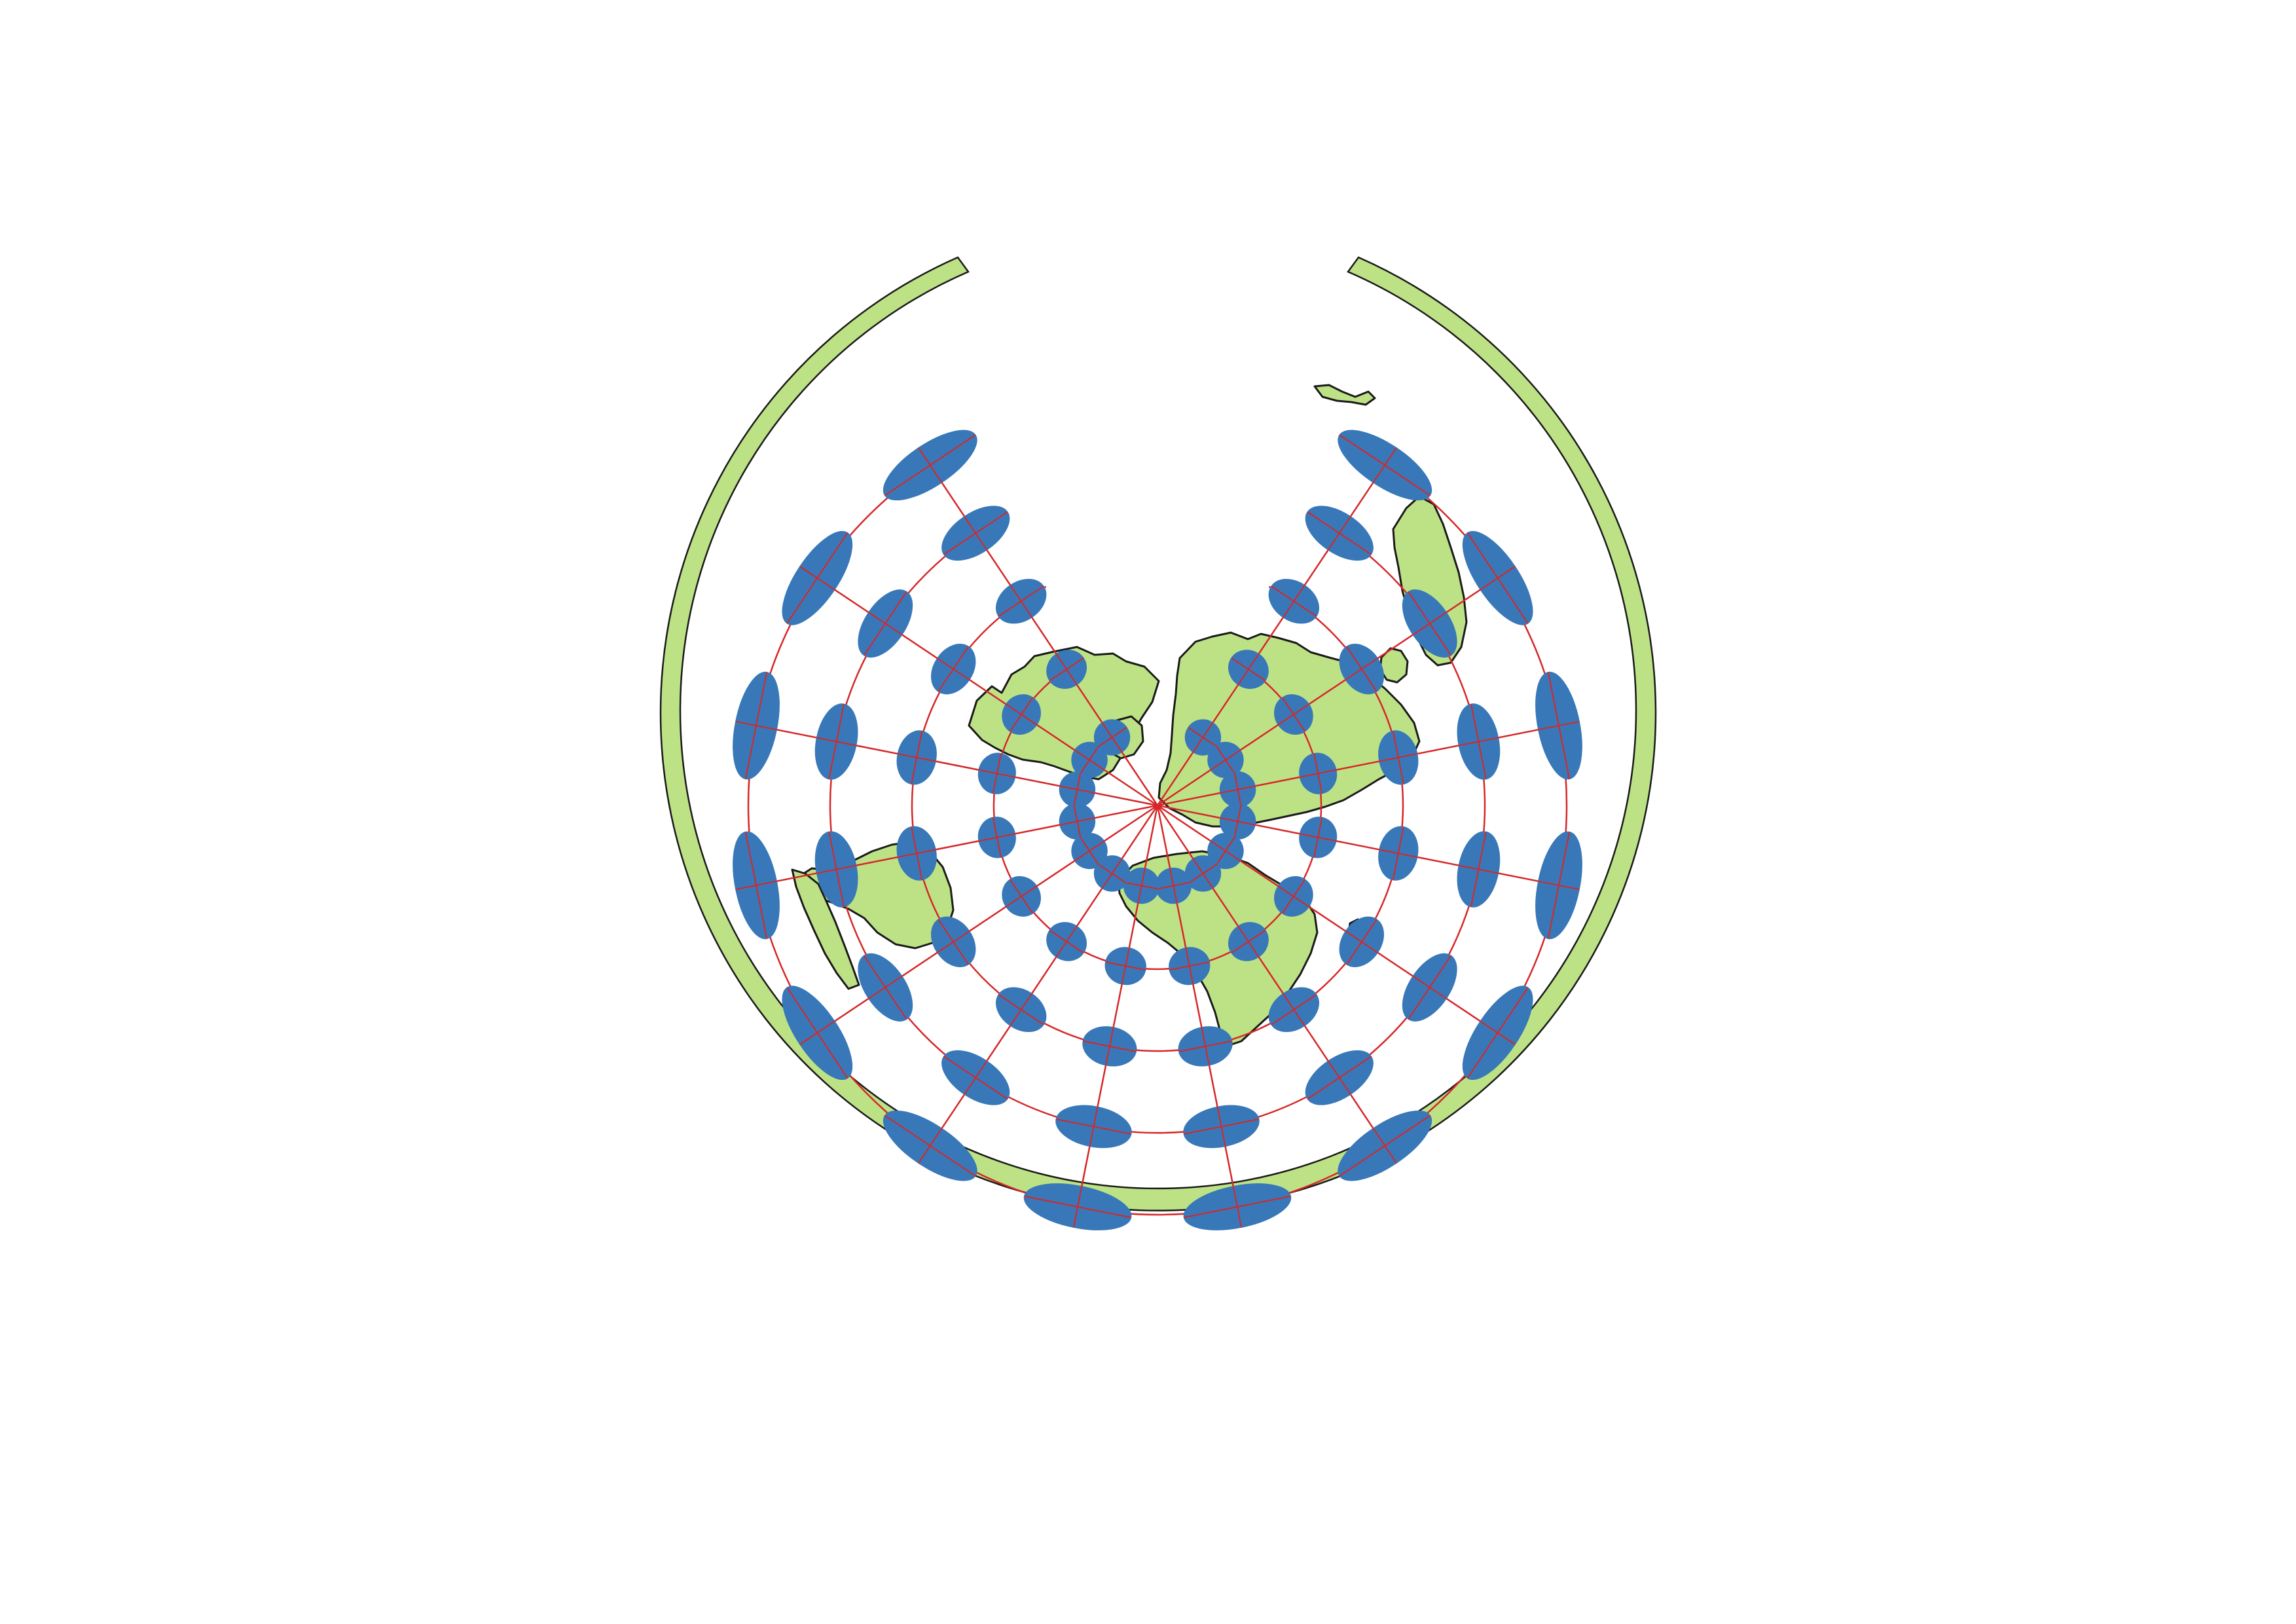 This screenshot has width=2296, height=1624. I want to click on landmass-antarctica-left, so click(825, 929).